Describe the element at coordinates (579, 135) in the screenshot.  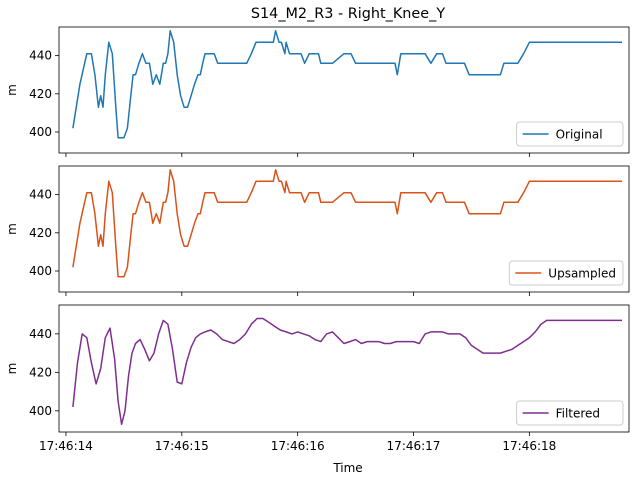
I see `legend-entry: Original` at that location.